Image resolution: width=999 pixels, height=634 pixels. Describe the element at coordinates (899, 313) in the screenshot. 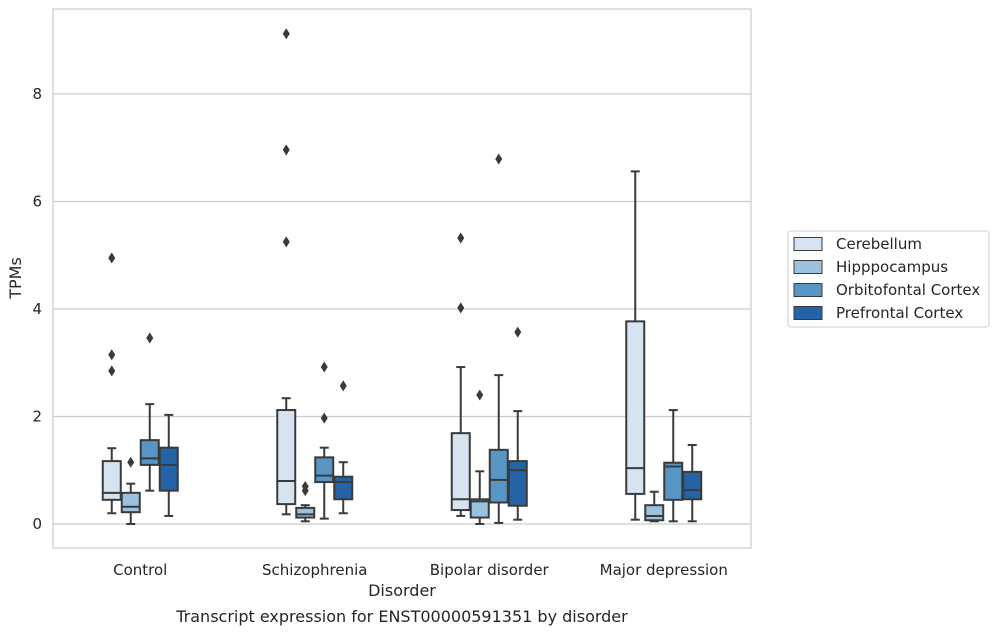

I see `legend-label: Prefrontal Cortex` at that location.